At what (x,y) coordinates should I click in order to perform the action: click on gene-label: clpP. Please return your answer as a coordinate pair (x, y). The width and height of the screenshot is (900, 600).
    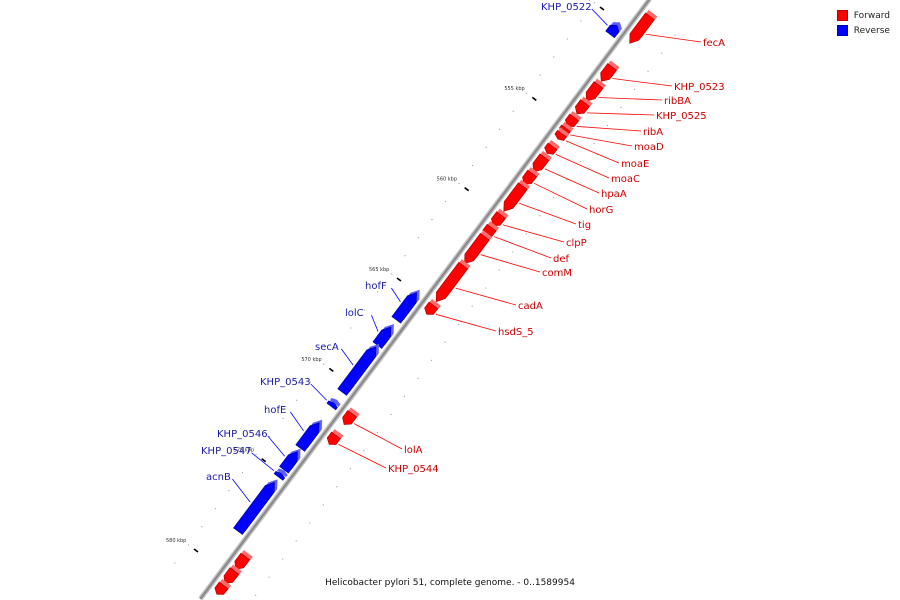
    Looking at the image, I should click on (576, 243).